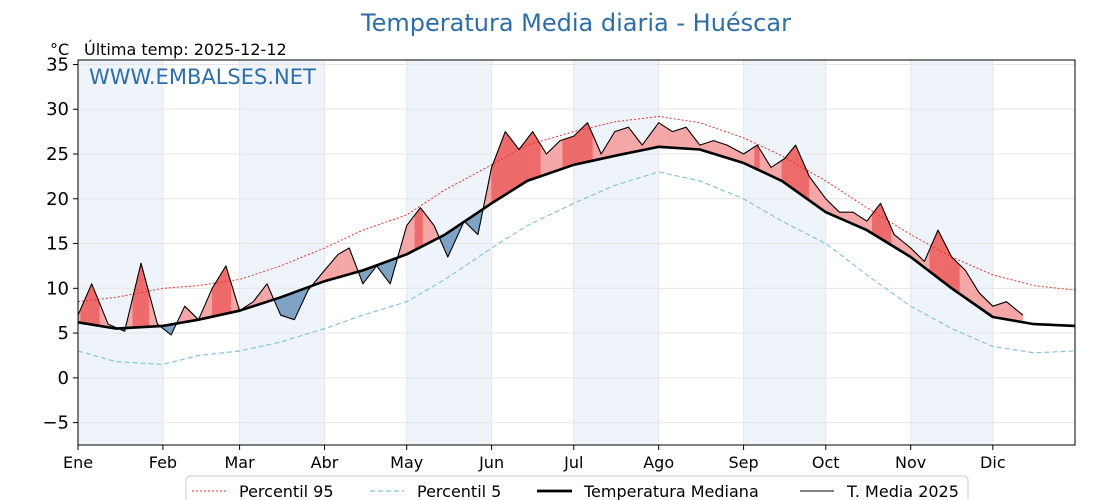 The image size is (1120, 500). What do you see at coordinates (63, 333) in the screenshot?
I see `y-tick-label: 5` at bounding box center [63, 333].